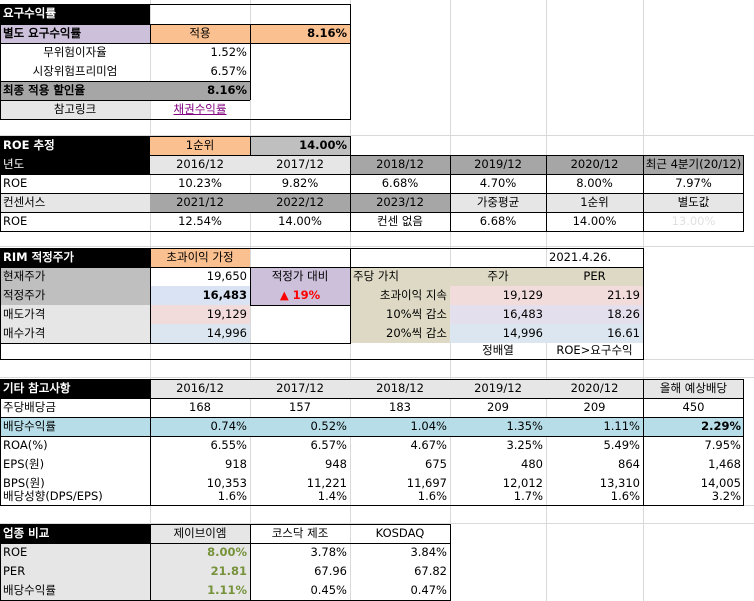 Image resolution: width=754 pixels, height=601 pixels. Describe the element at coordinates (498, 295) in the screenshot. I see `scenario-price: 19,129` at that location.